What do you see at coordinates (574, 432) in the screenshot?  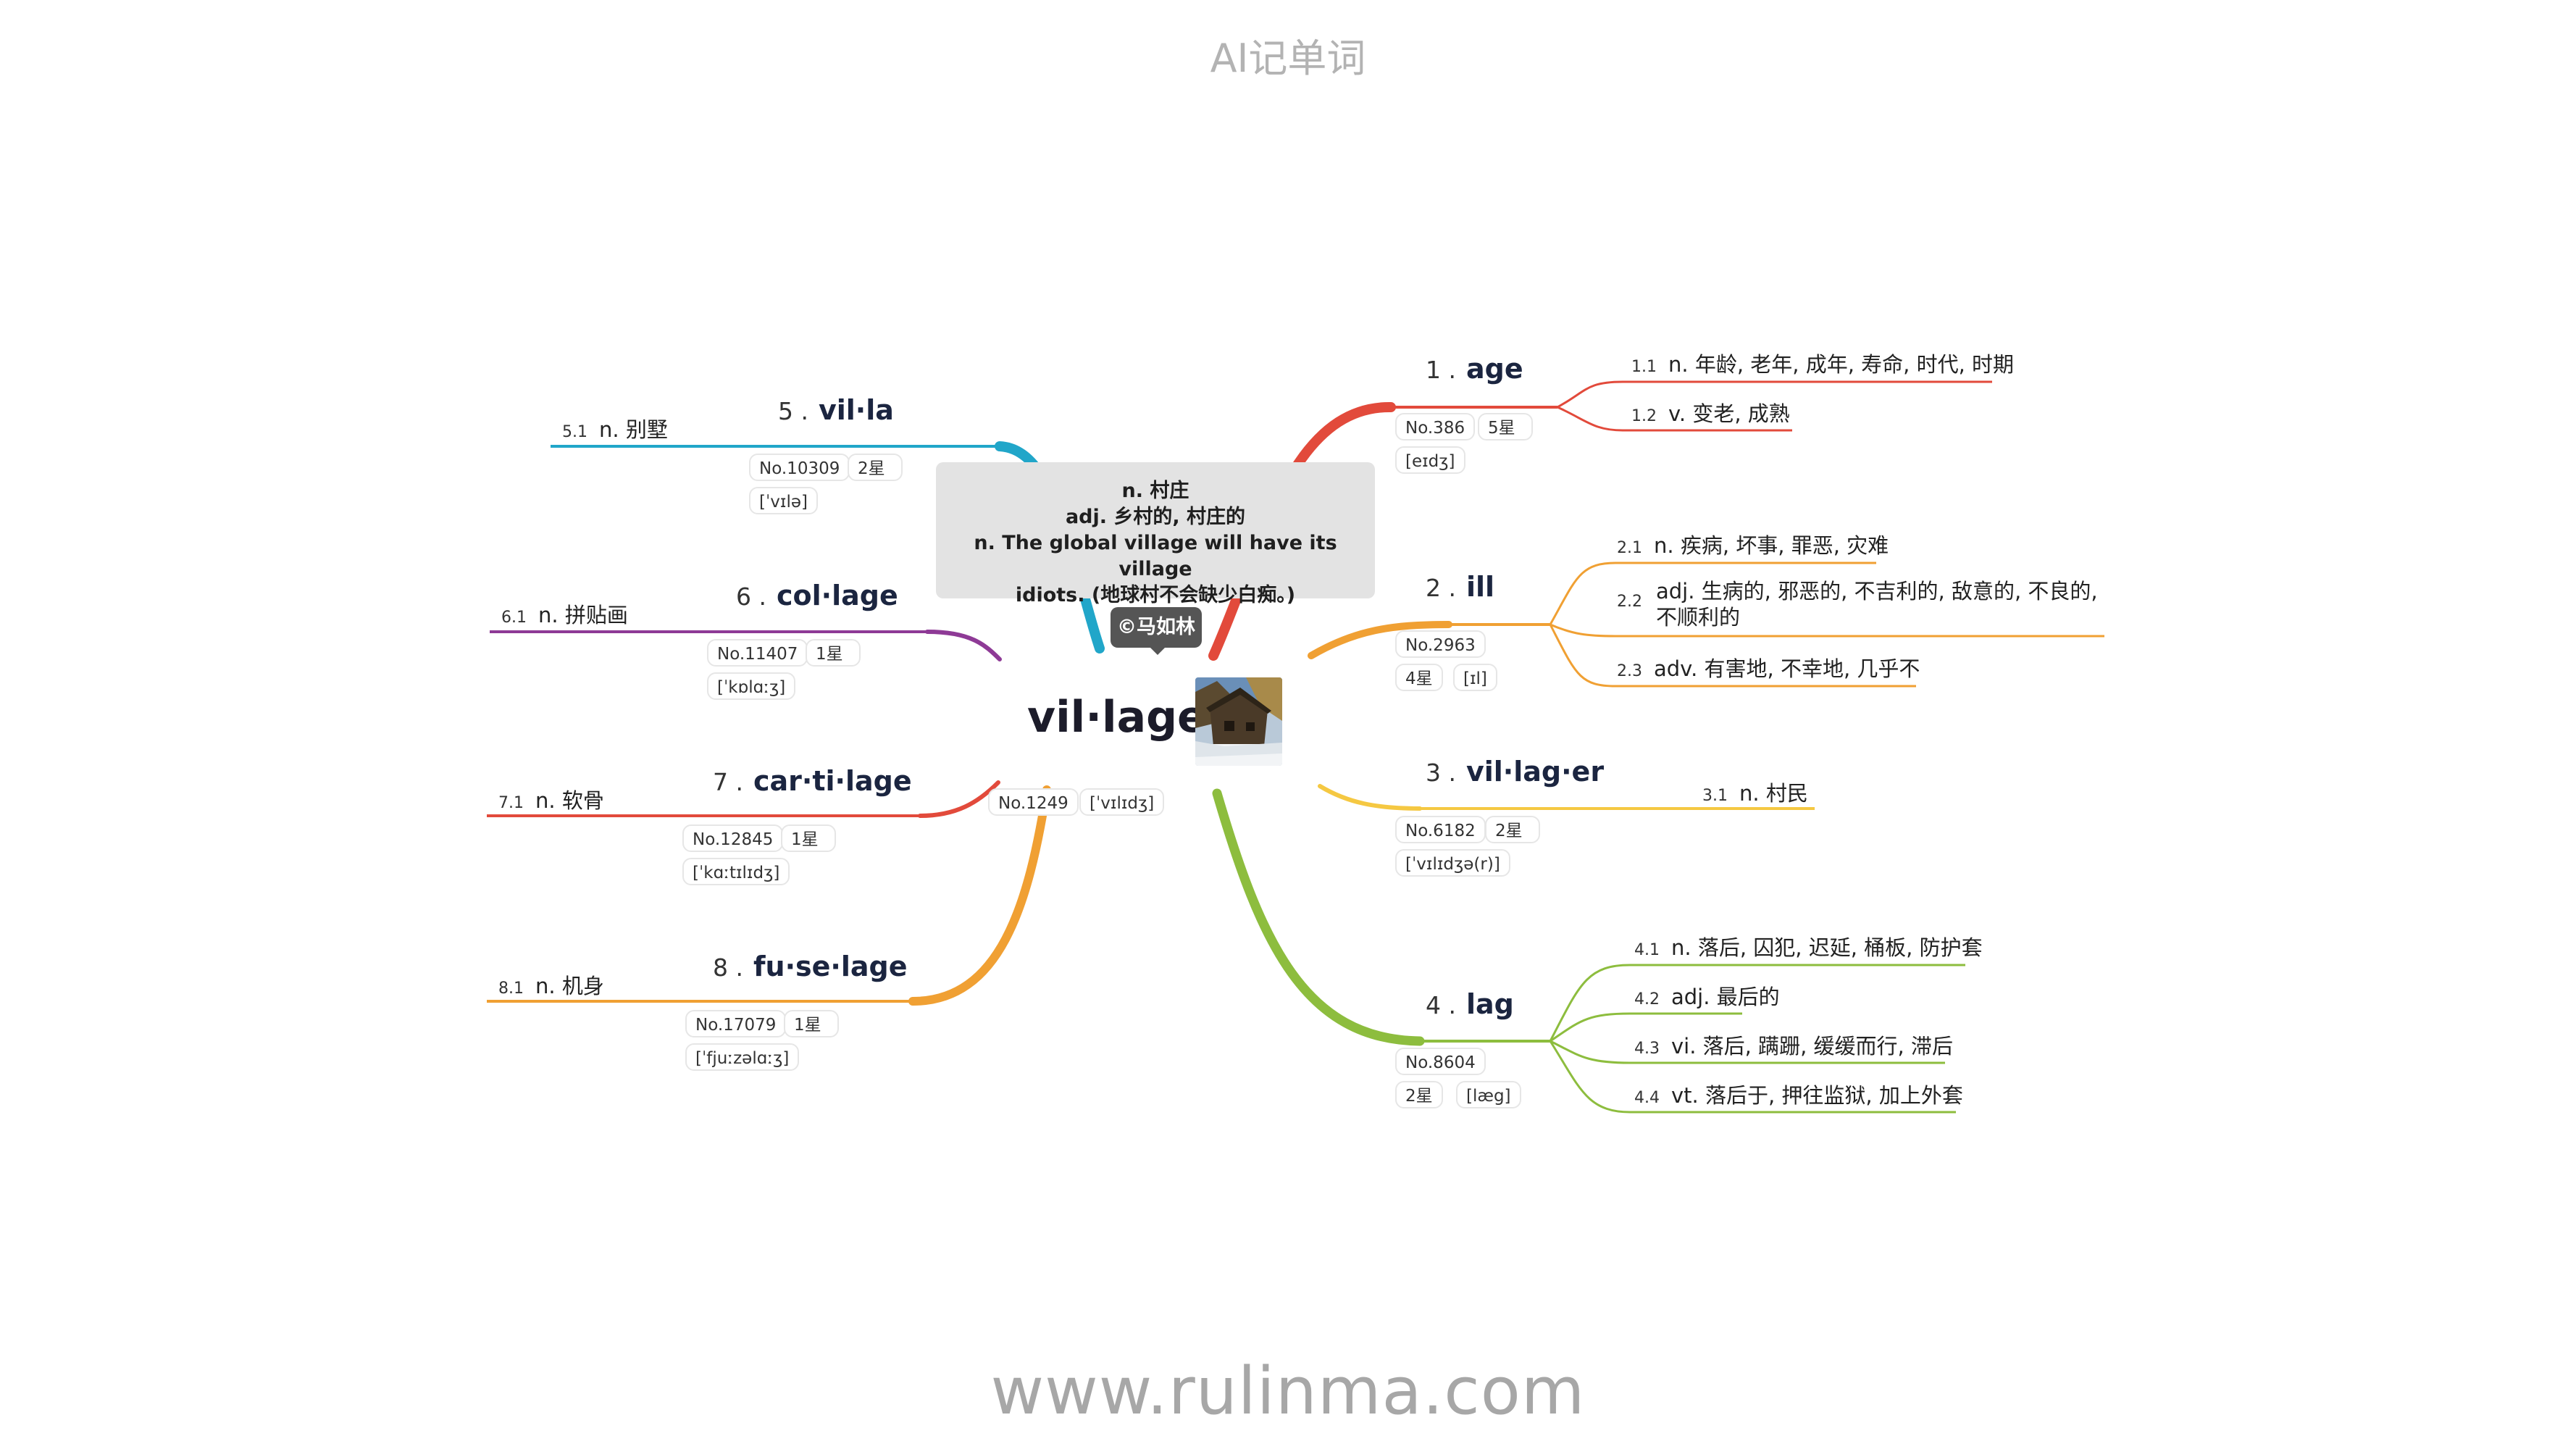 I see `sense-number: 5.1` at bounding box center [574, 432].